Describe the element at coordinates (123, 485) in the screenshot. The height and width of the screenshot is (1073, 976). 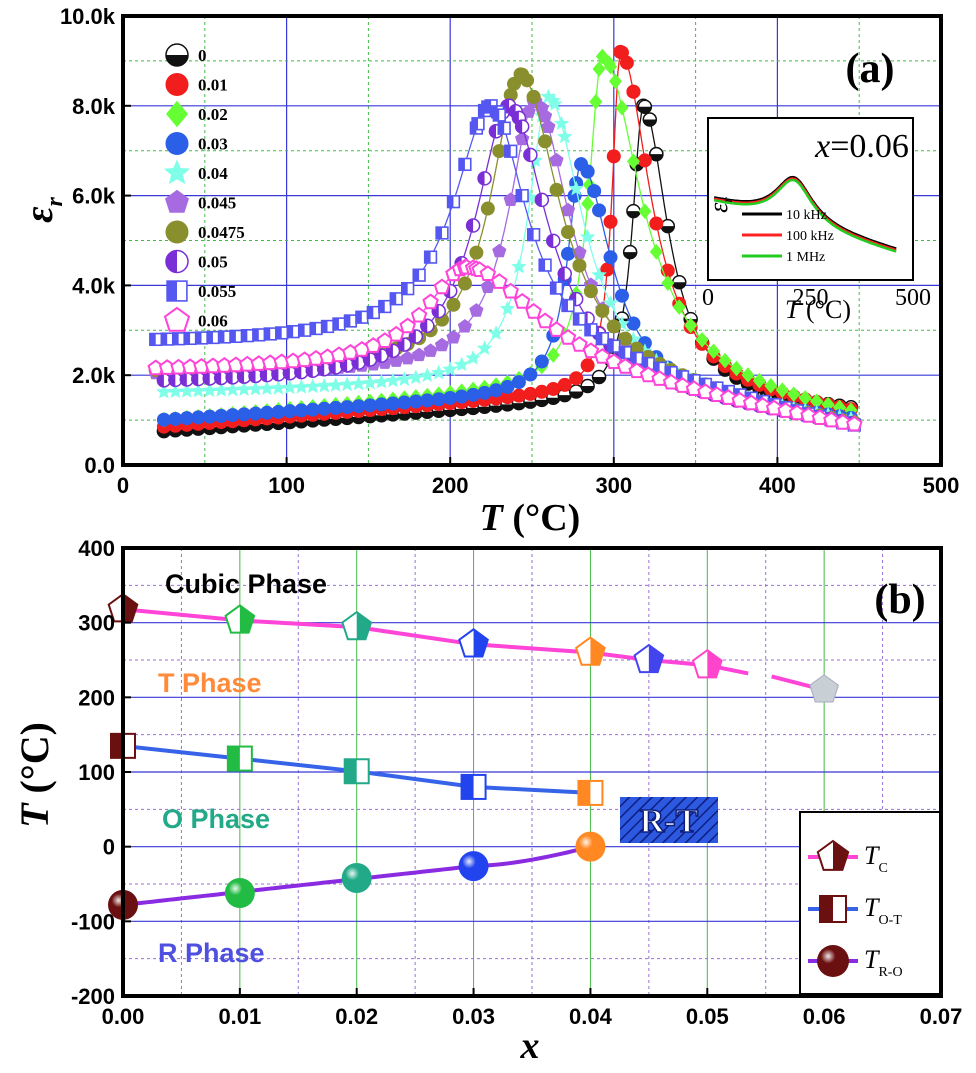
I see `panel-a-xtick-label: 0` at that location.